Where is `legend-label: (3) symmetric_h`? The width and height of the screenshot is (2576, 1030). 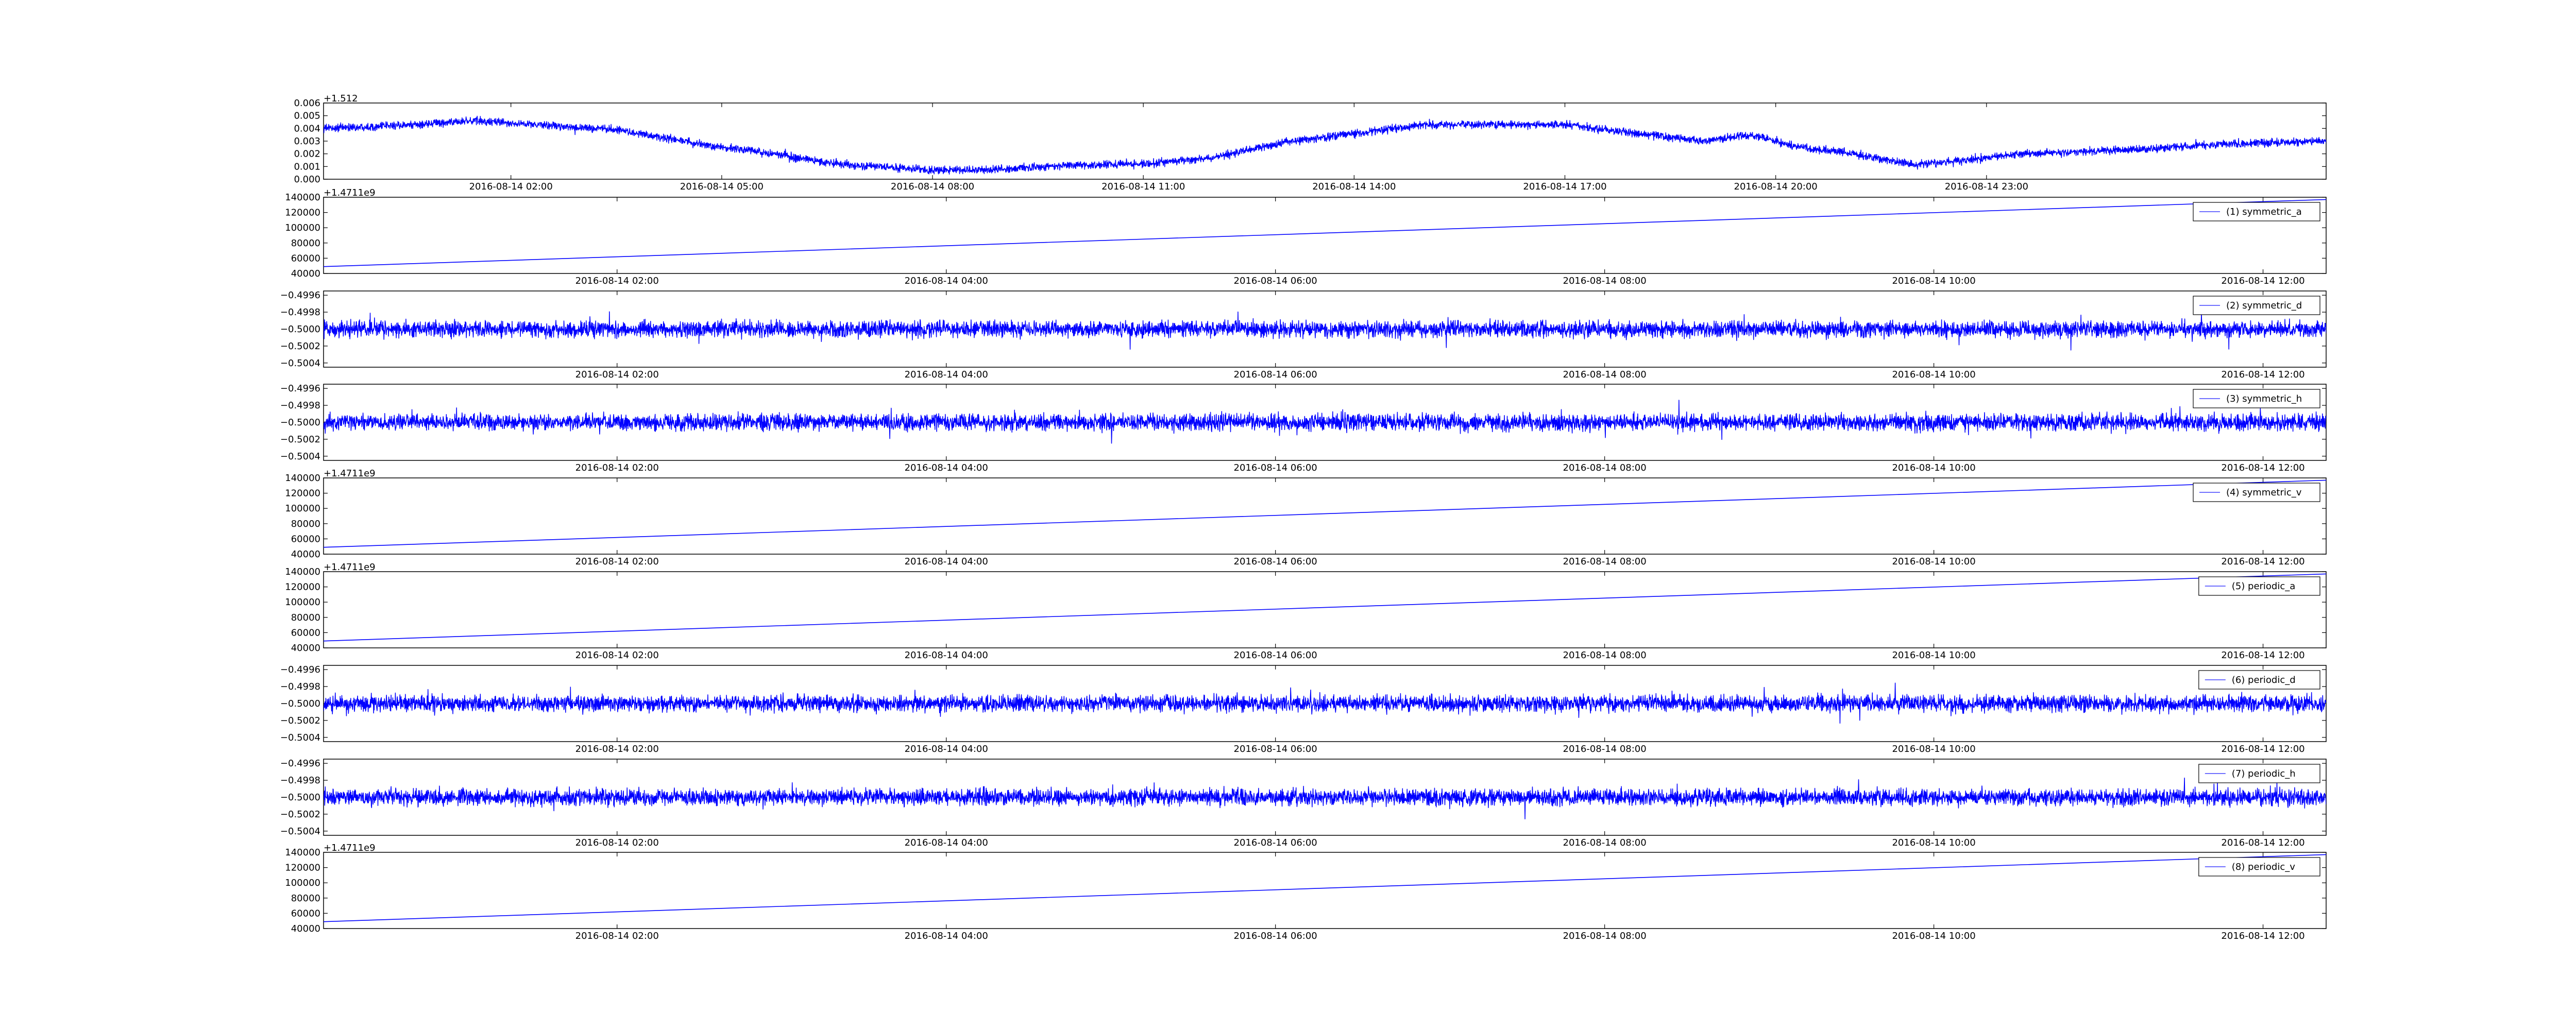 legend-label: (3) symmetric_h is located at coordinates (2264, 399).